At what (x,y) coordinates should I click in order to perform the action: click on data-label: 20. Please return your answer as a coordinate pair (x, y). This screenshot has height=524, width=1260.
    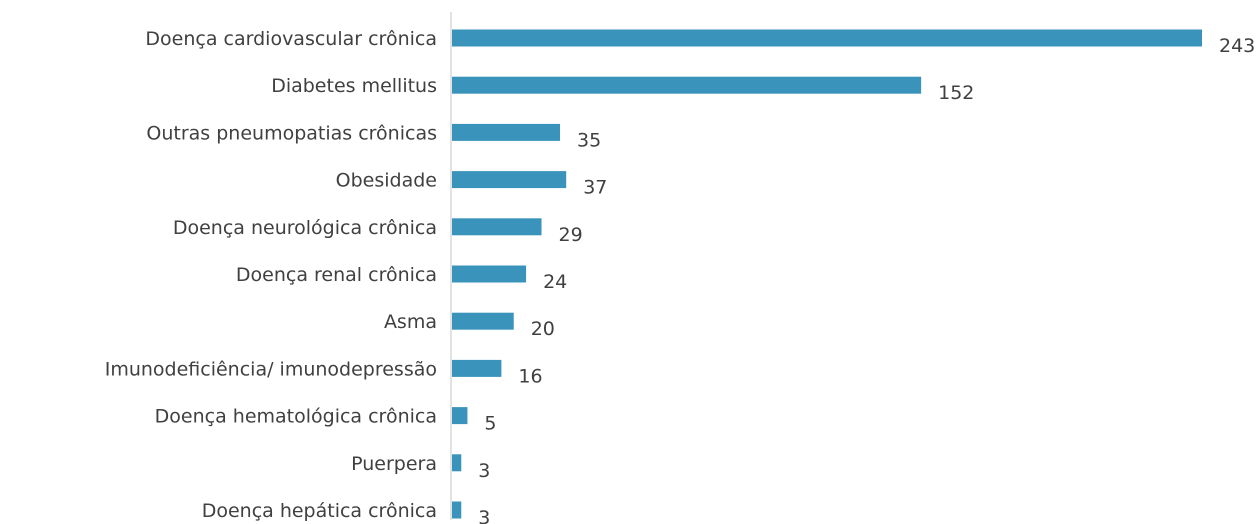
    Looking at the image, I should click on (543, 329).